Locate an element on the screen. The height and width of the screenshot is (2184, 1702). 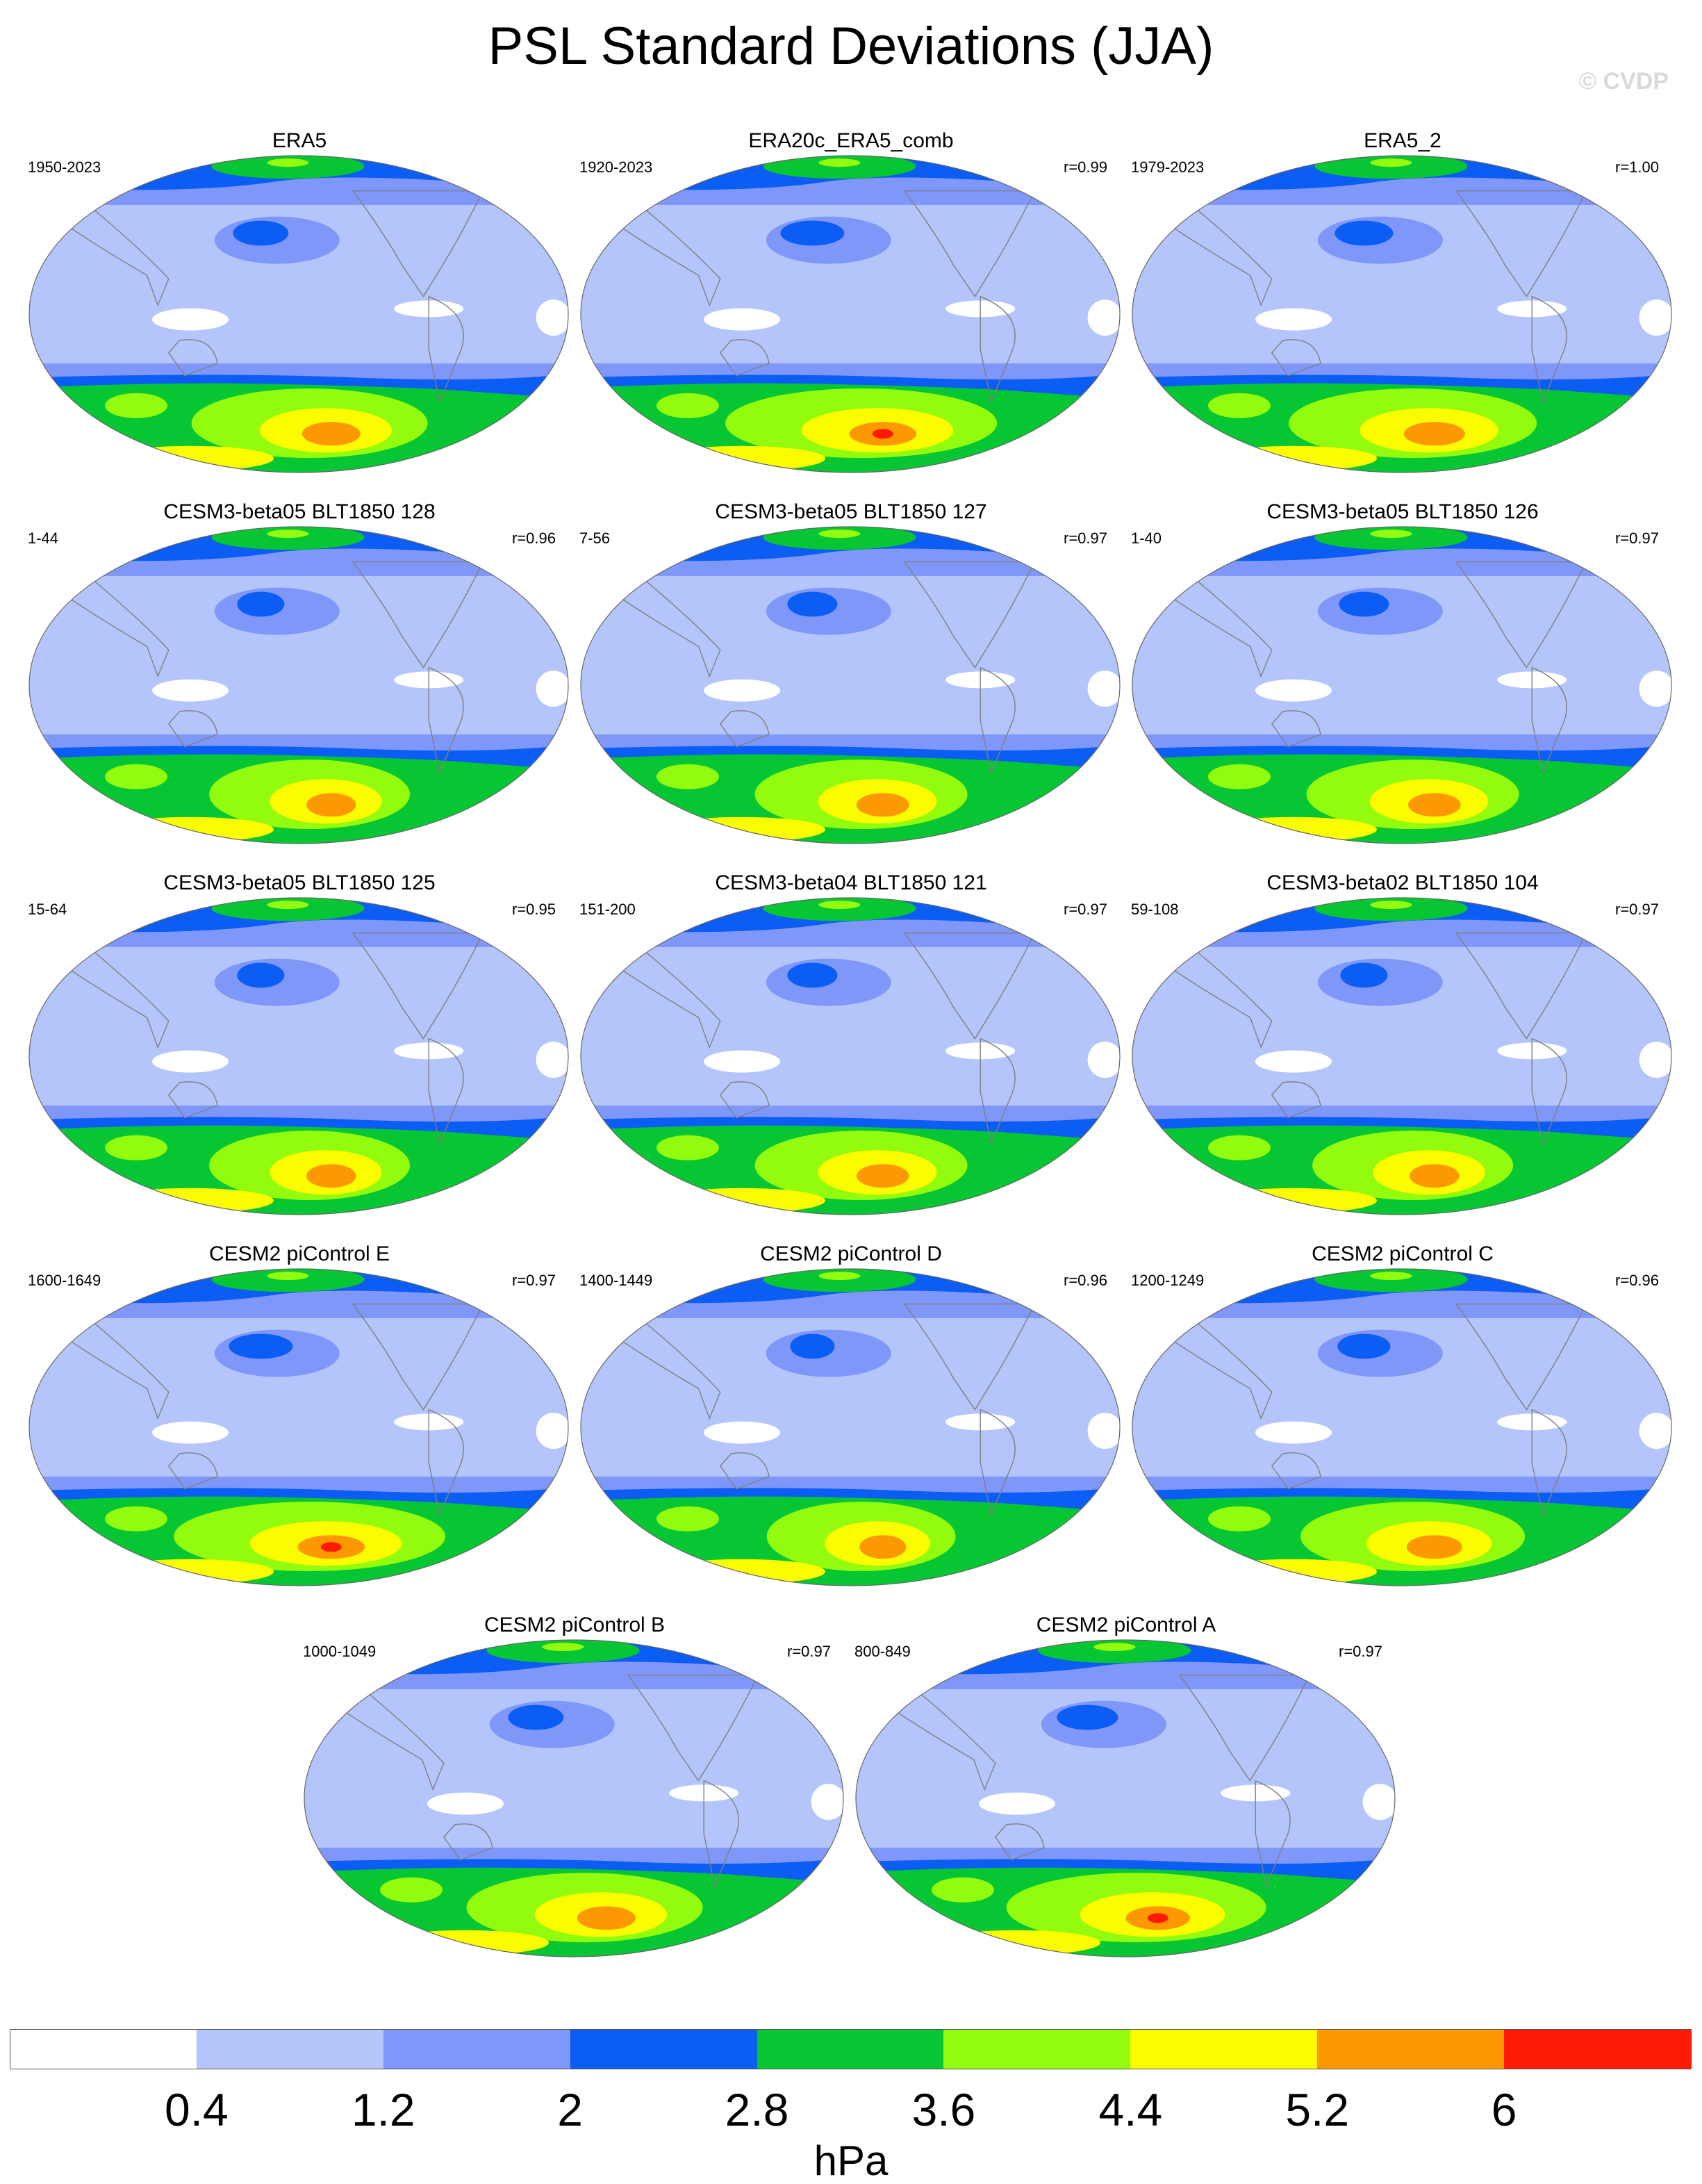
colorbar-tick-label: 2 is located at coordinates (570, 2109).